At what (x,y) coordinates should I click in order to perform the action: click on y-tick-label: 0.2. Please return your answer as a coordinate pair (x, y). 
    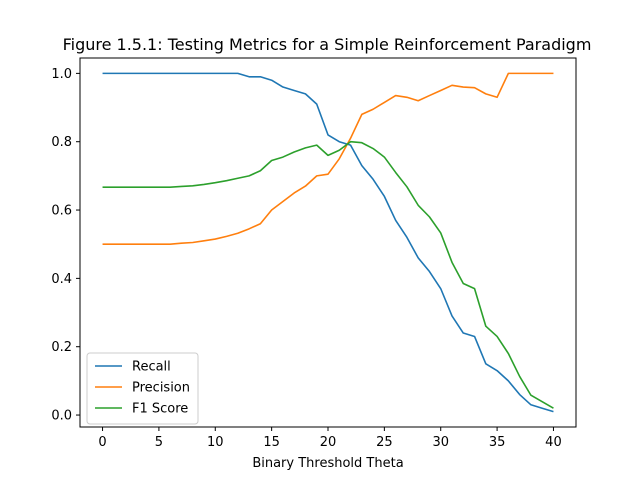
    Looking at the image, I should click on (61, 347).